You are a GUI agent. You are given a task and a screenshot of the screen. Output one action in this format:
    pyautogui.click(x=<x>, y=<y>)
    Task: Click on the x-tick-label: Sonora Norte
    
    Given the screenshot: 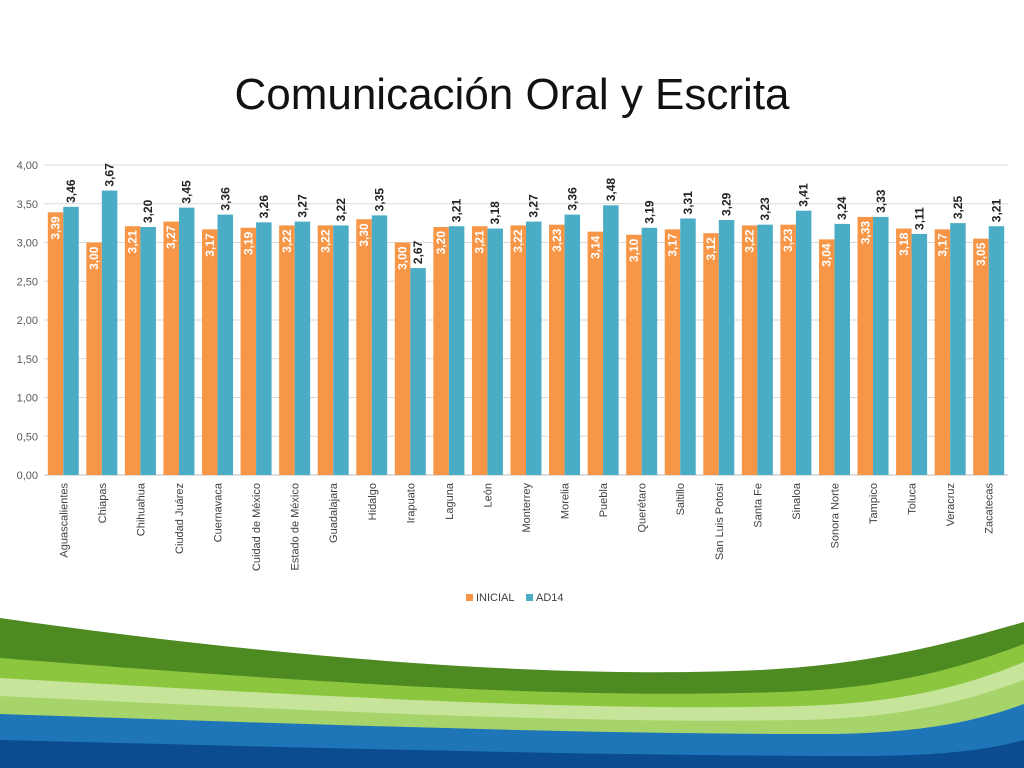 What is the action you would take?
    pyautogui.click(x=835, y=515)
    